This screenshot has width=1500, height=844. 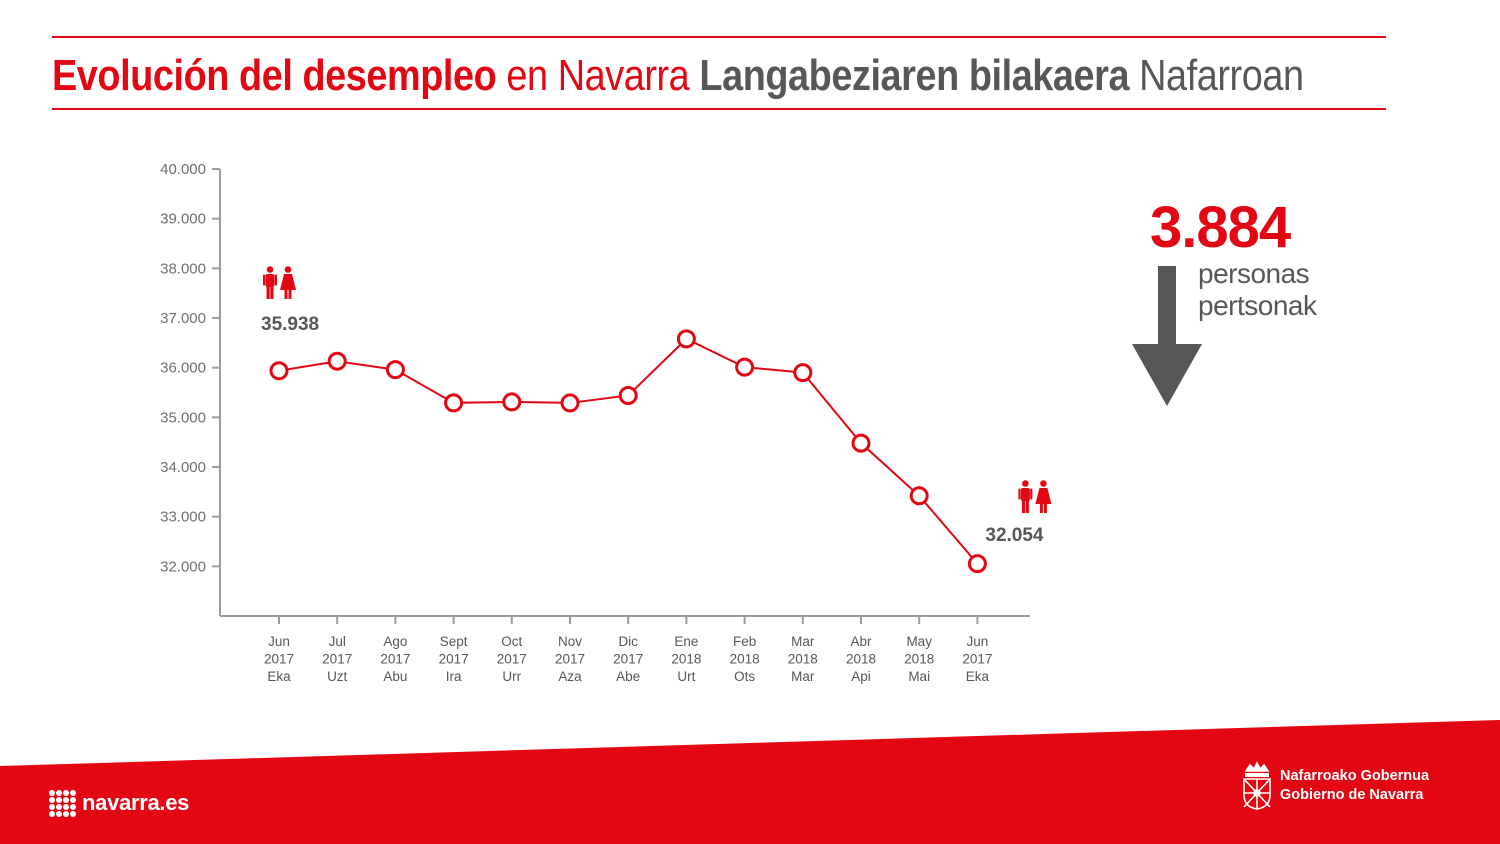 I want to click on down-arrow-icon, so click(x=1167, y=336).